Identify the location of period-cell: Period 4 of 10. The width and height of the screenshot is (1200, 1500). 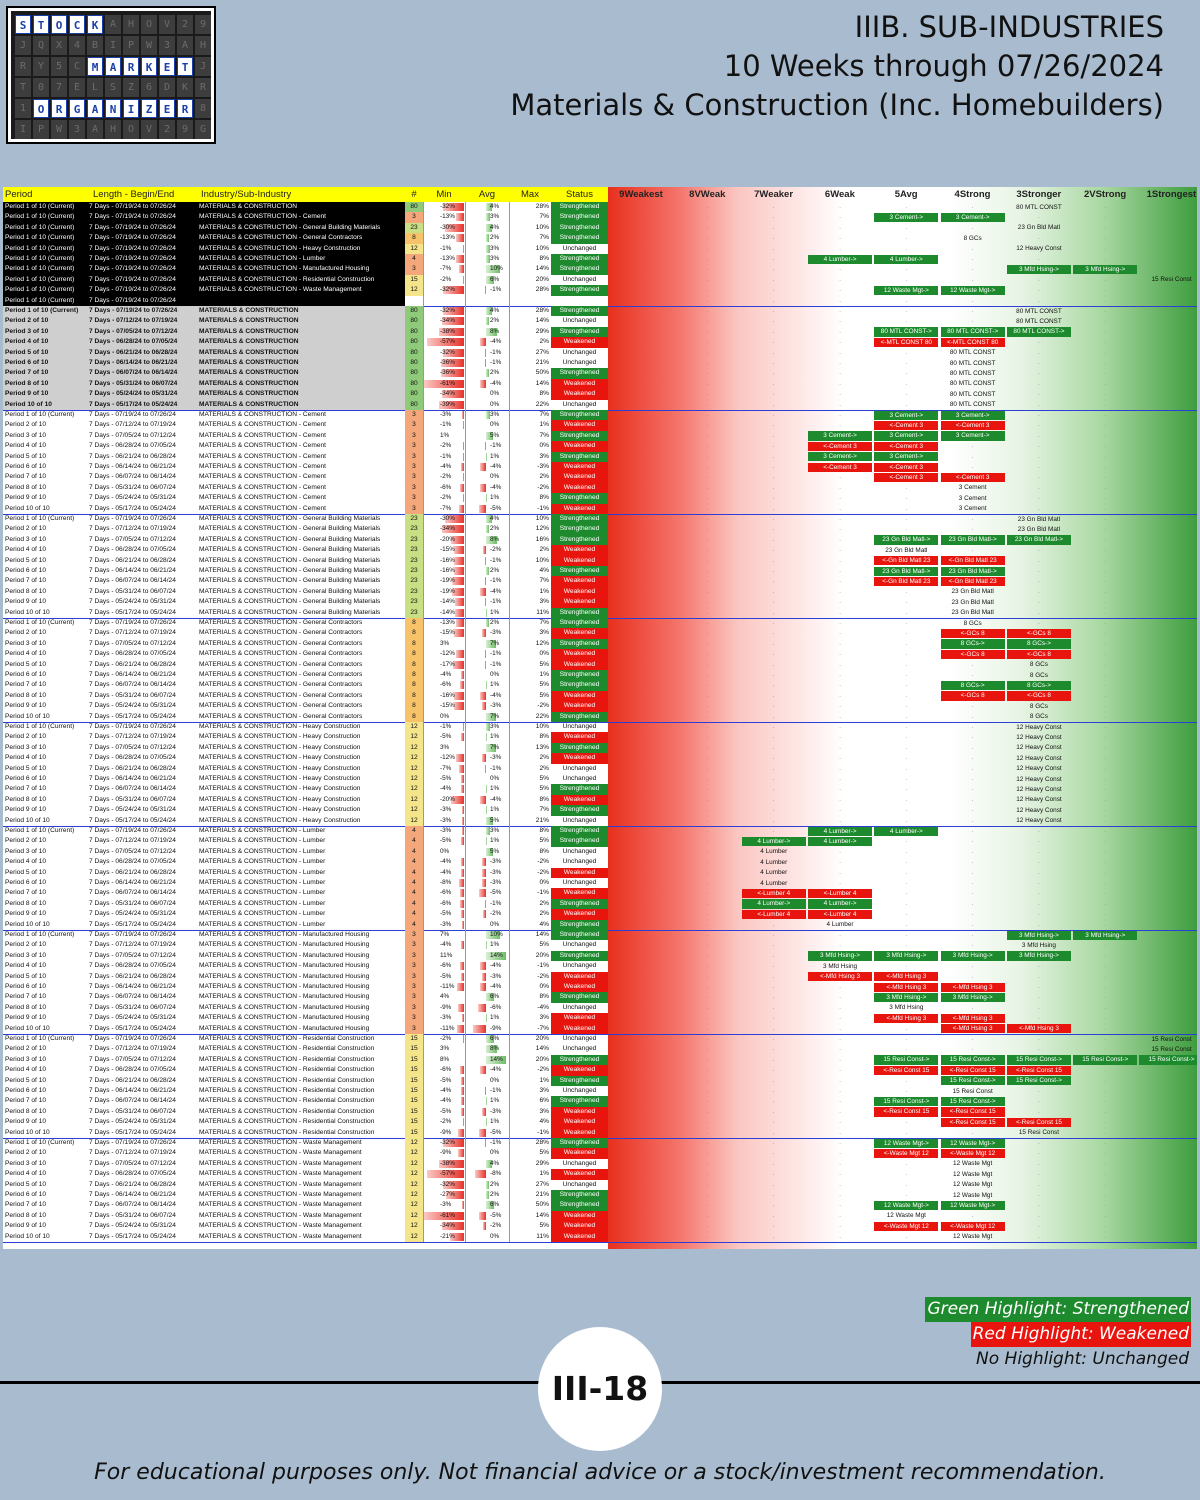
(46, 342).